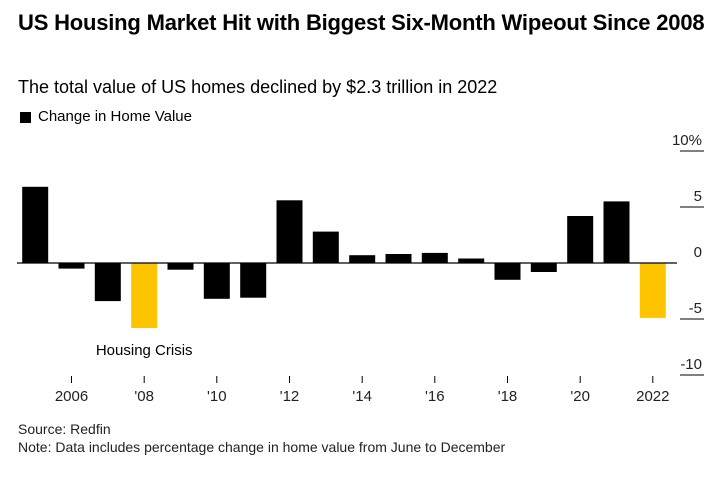  I want to click on bar-2013, so click(325, 247).